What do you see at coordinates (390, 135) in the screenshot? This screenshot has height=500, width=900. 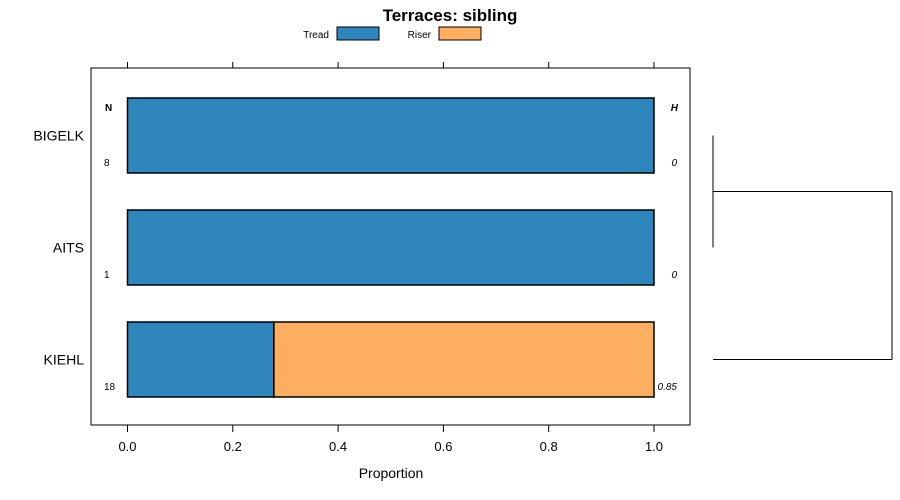 I see `bar-bigelk-tread` at bounding box center [390, 135].